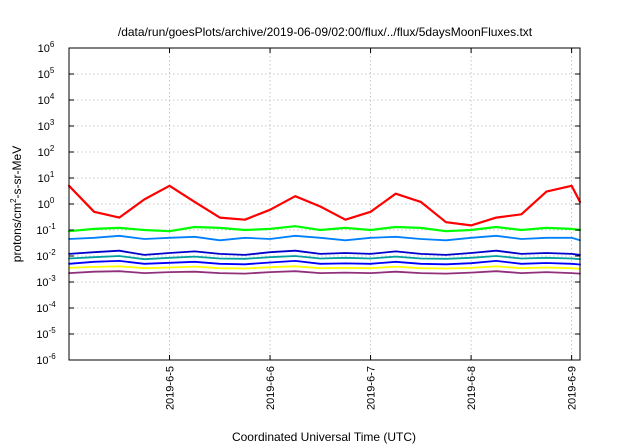 The height and width of the screenshot is (448, 640). What do you see at coordinates (271, 388) in the screenshot?
I see `x-tick-label: 2019-6-6` at bounding box center [271, 388].